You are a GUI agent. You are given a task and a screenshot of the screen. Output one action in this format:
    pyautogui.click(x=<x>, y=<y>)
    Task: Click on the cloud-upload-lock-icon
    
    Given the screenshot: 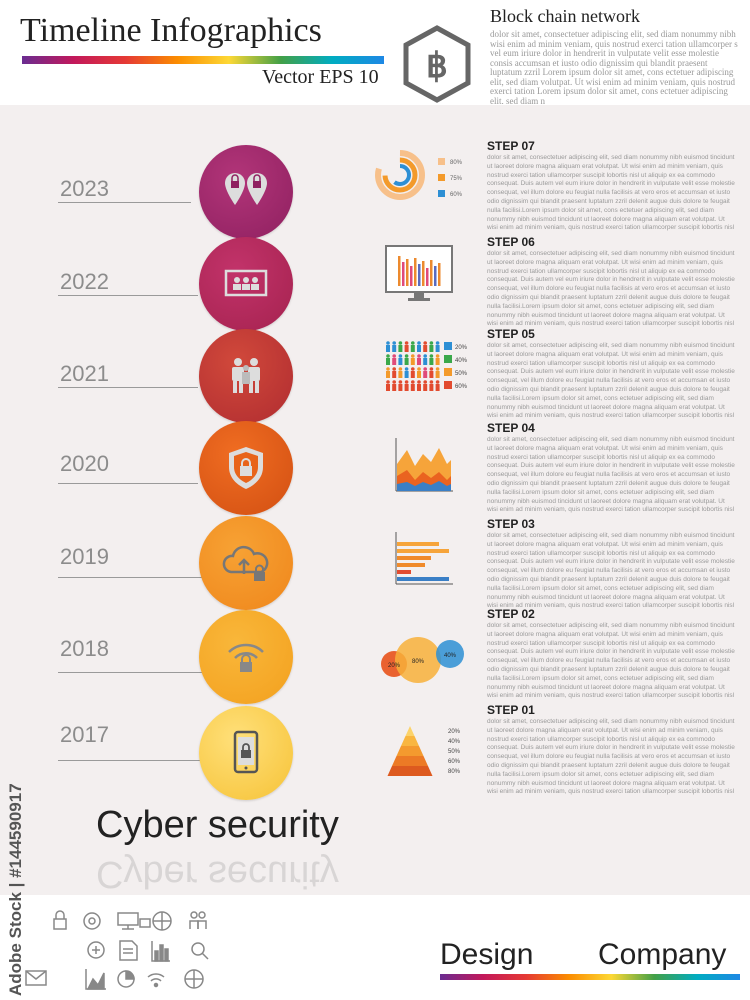 What is the action you would take?
    pyautogui.click(x=245, y=563)
    